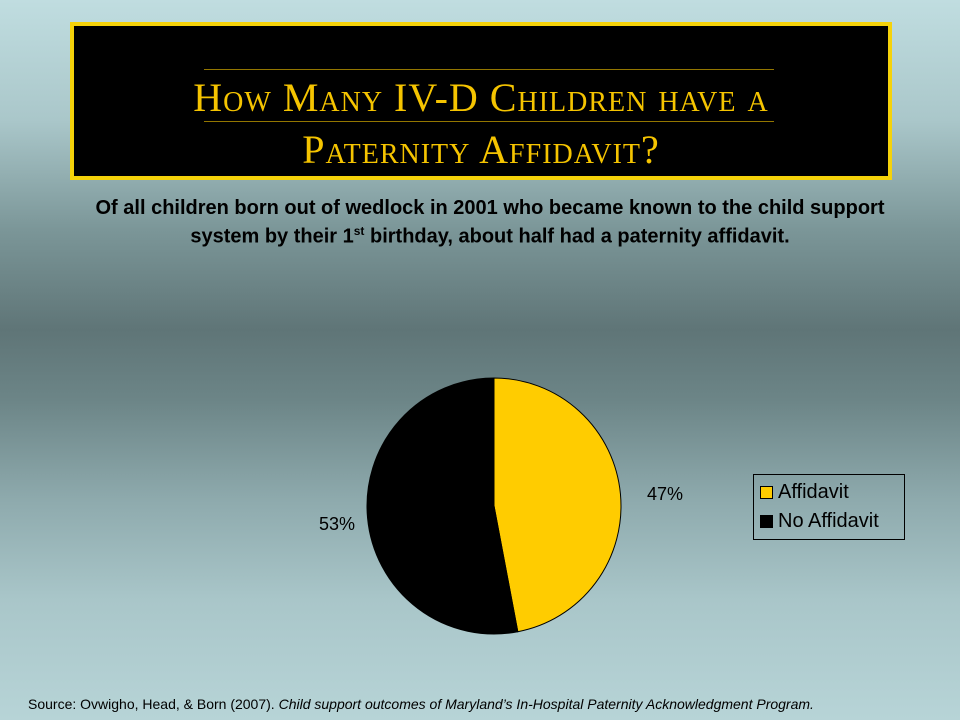 This screenshot has width=960, height=720. Describe the element at coordinates (766, 521) in the screenshot. I see `legend-swatch-no-affidavit` at that location.